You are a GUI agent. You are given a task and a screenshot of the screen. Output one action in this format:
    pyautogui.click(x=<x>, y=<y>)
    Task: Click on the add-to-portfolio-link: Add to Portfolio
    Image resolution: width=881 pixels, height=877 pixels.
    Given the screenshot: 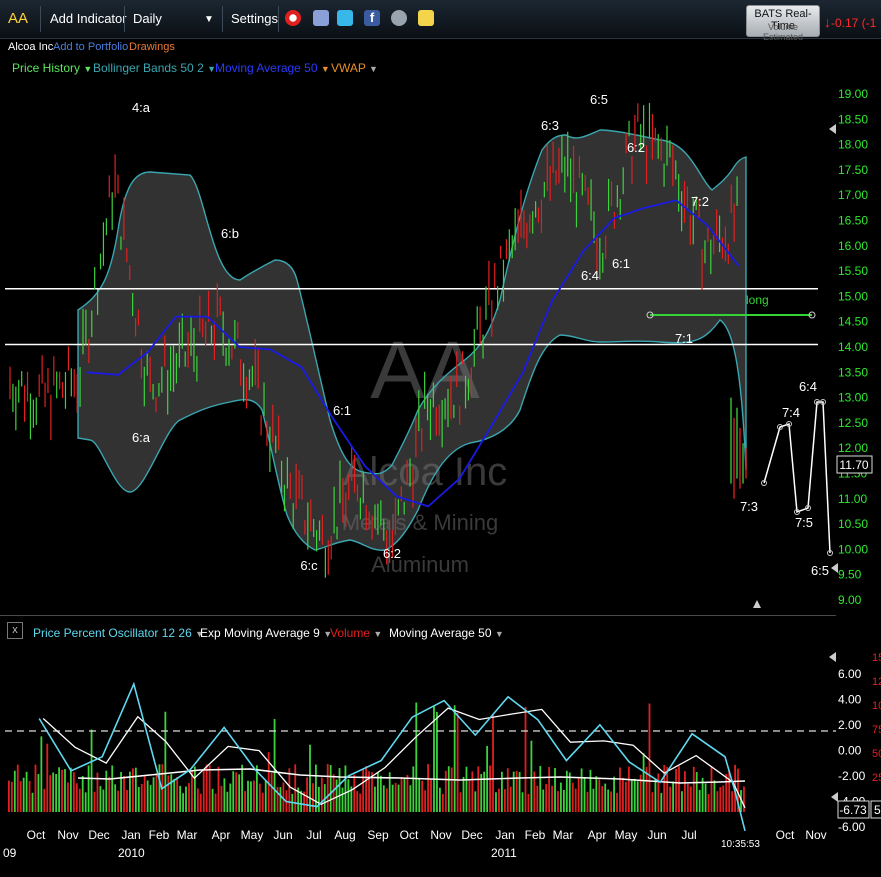 What is the action you would take?
    pyautogui.click(x=91, y=47)
    